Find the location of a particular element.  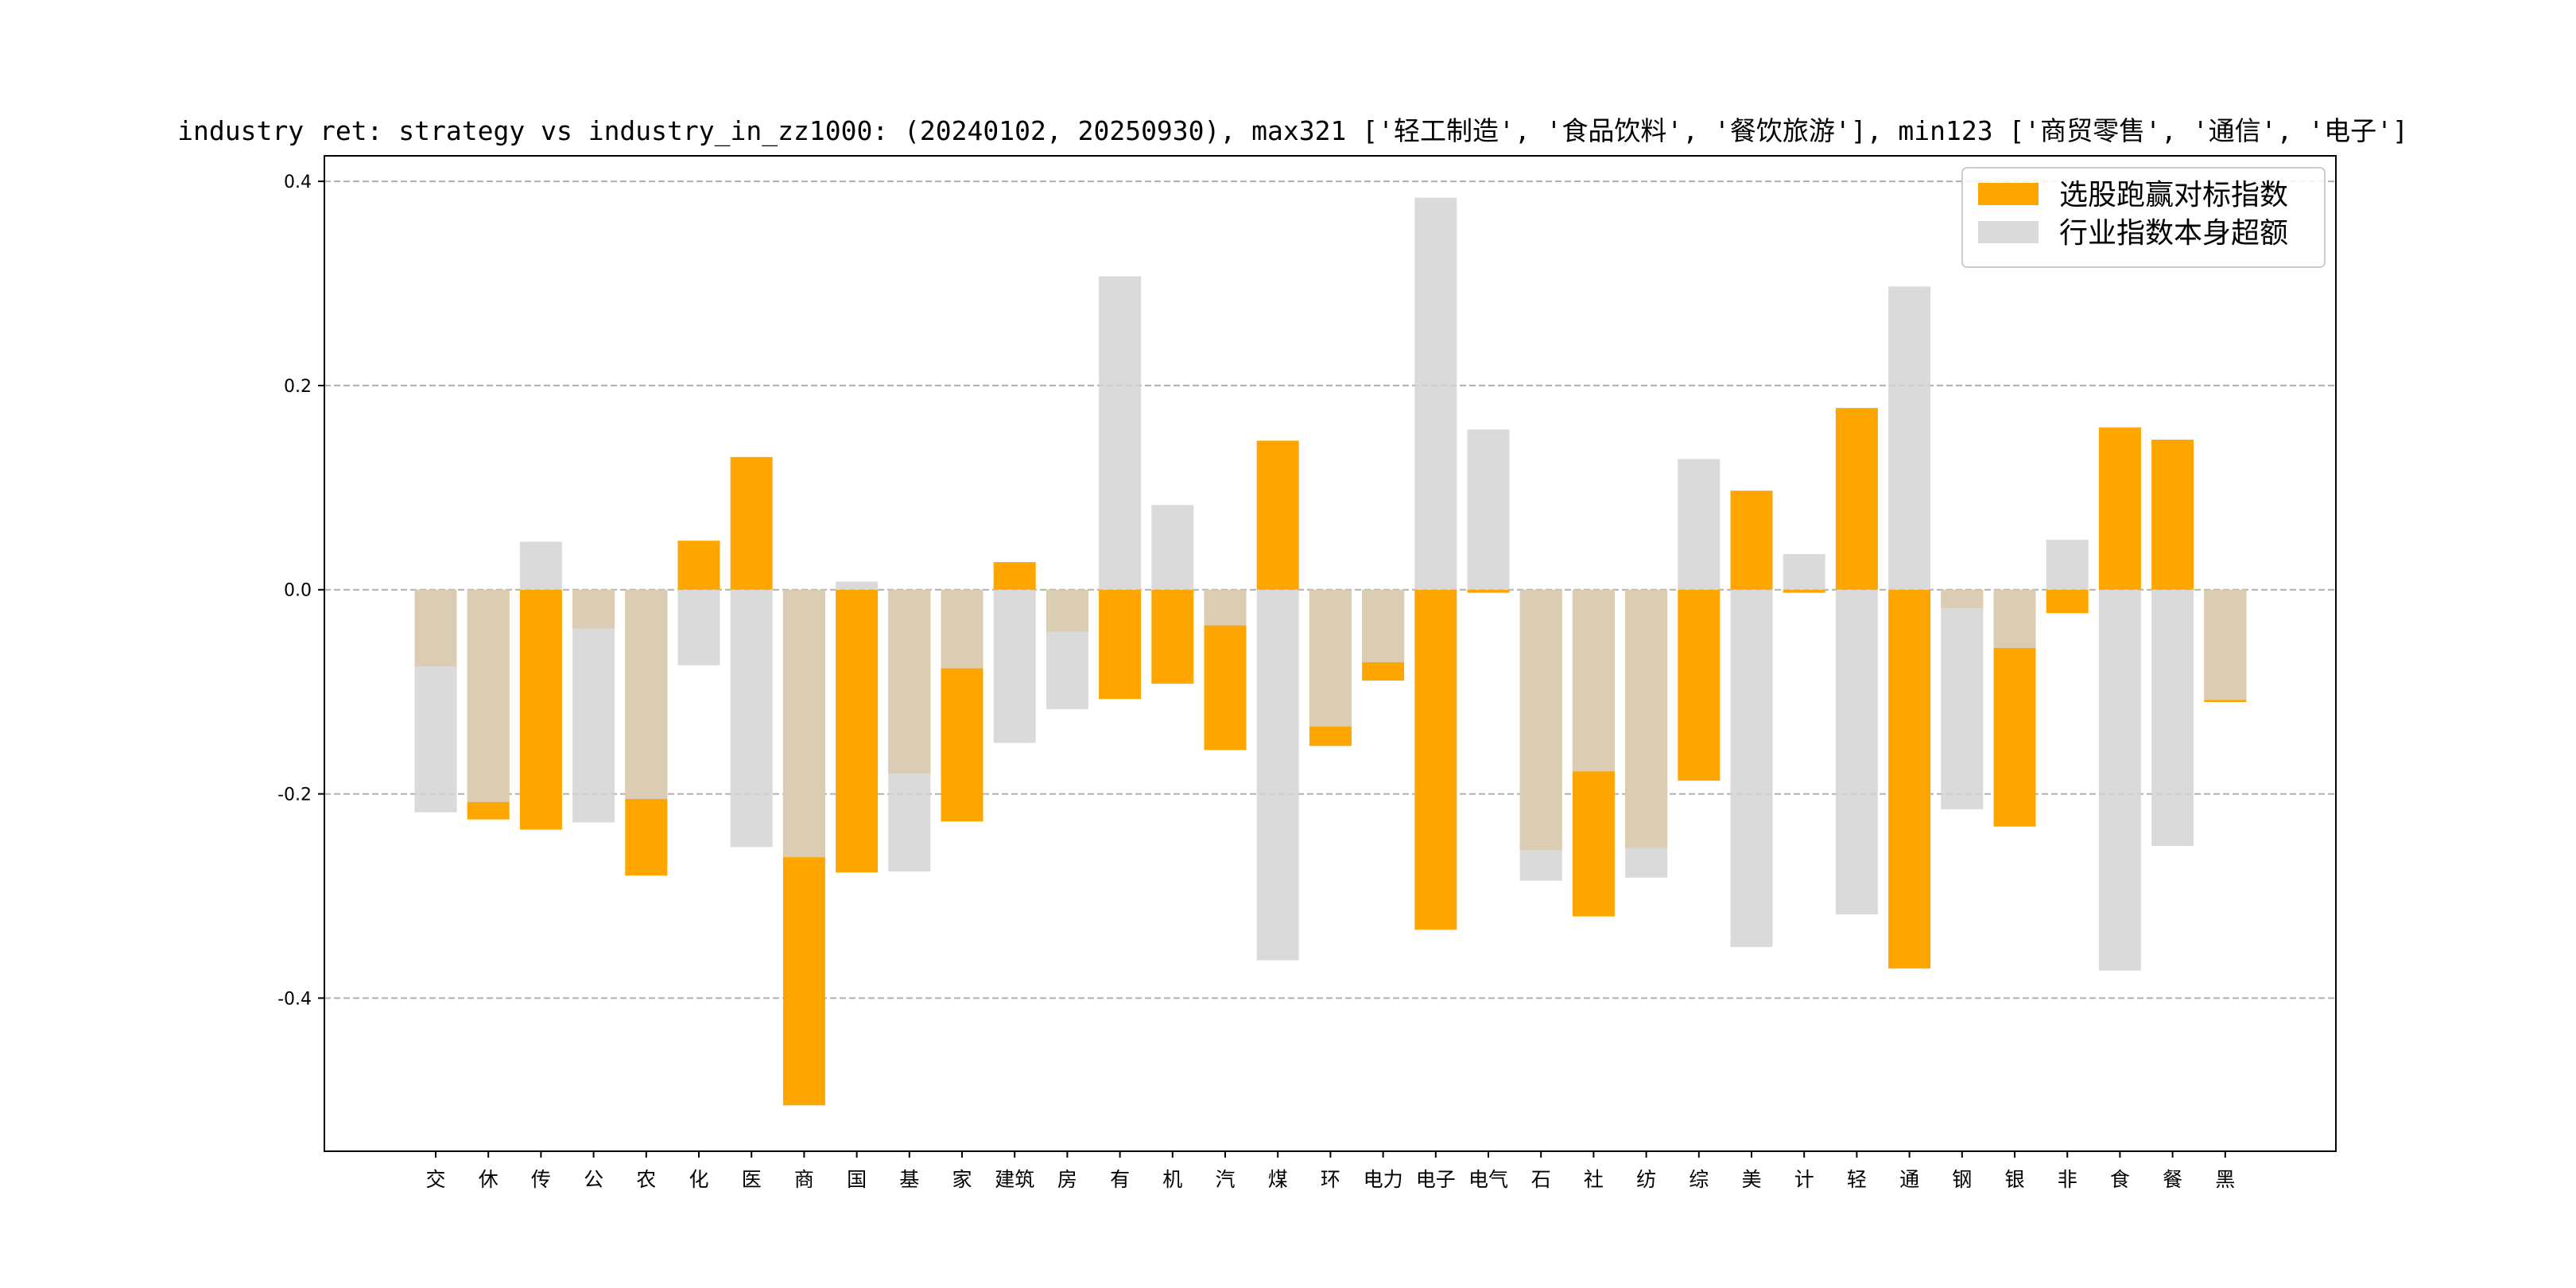

x-tick-label: 交 is located at coordinates (435, 1179).